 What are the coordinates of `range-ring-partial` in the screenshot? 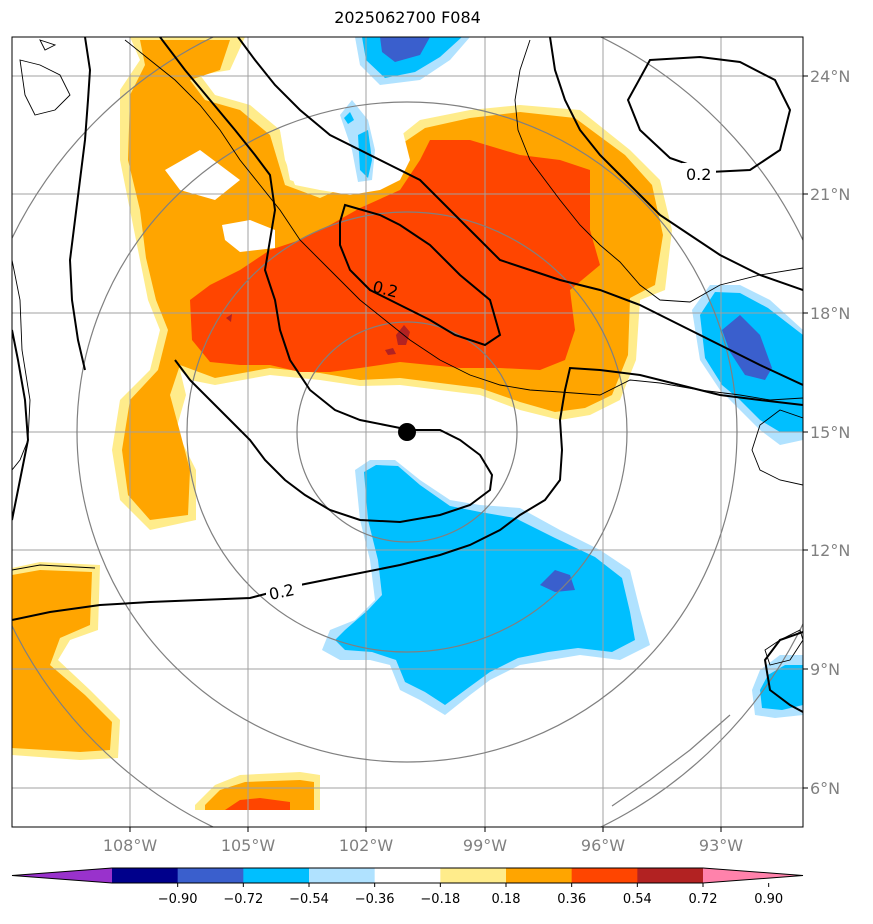 It's located at (671, 760).